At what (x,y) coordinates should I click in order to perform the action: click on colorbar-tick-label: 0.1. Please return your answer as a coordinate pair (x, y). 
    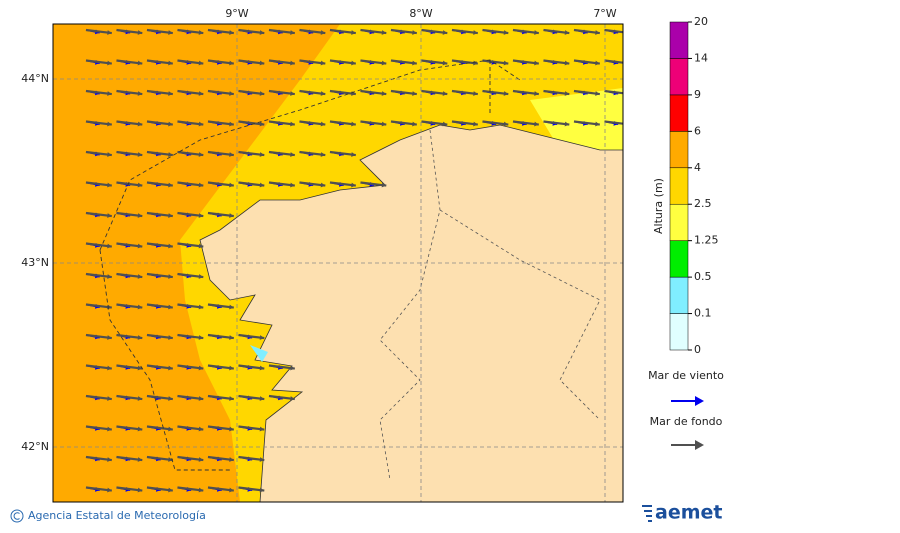
    Looking at the image, I should click on (703, 313).